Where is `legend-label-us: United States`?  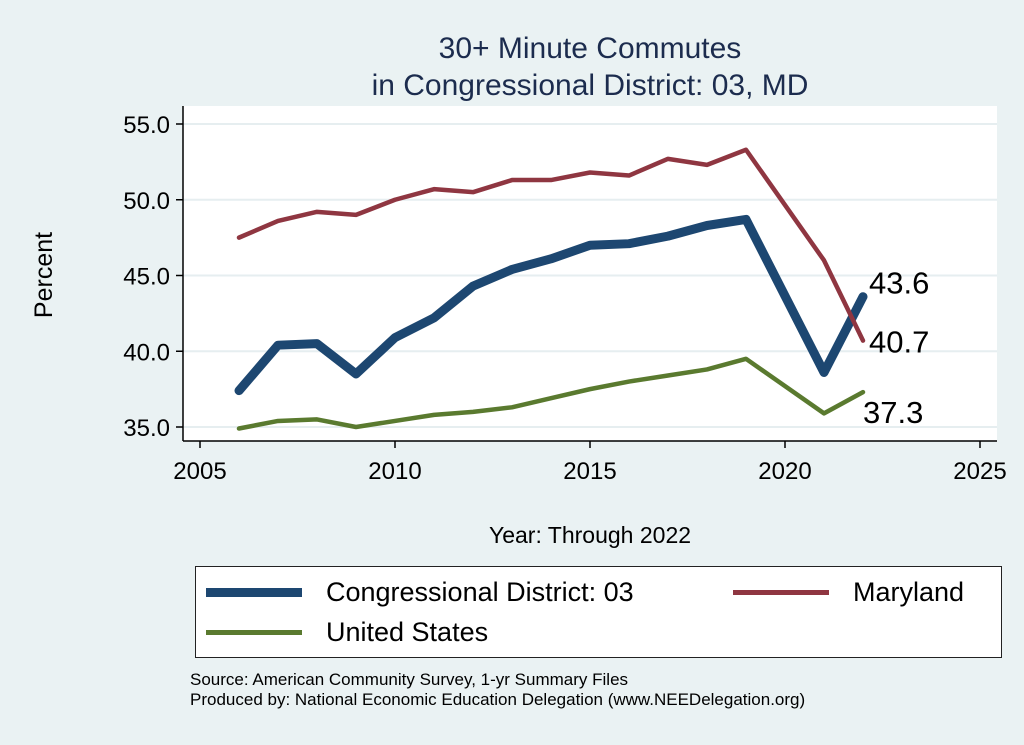 legend-label-us: United States is located at coordinates (407, 632).